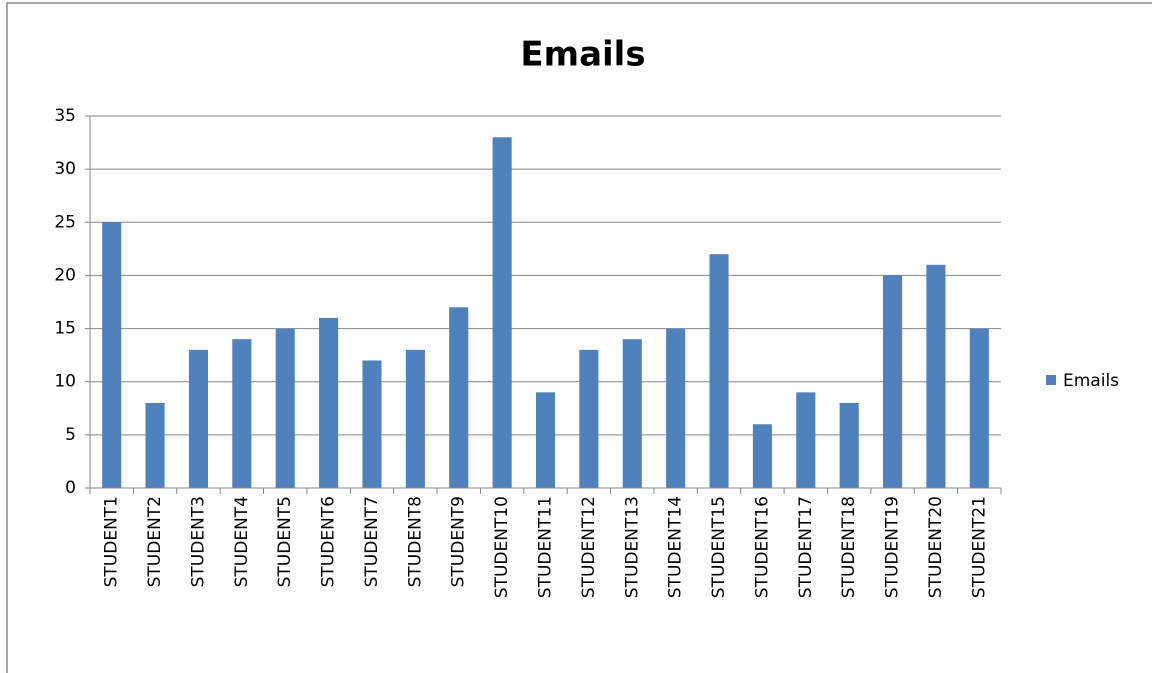  I want to click on x-tick-label: STUDENT16, so click(762, 547).